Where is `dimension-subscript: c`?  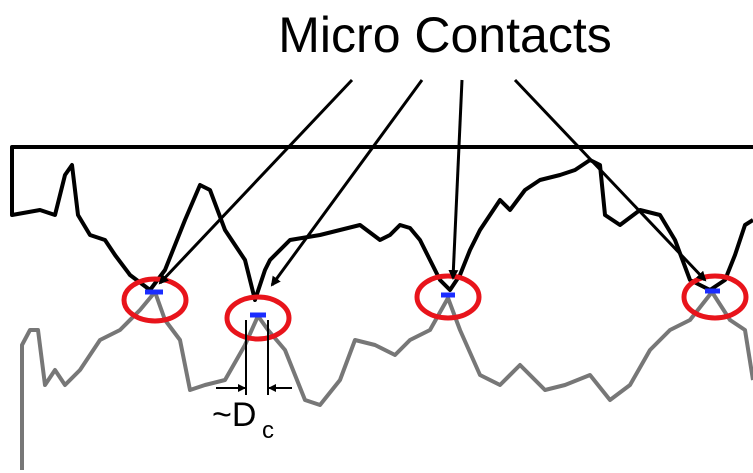 dimension-subscript: c is located at coordinates (268, 430).